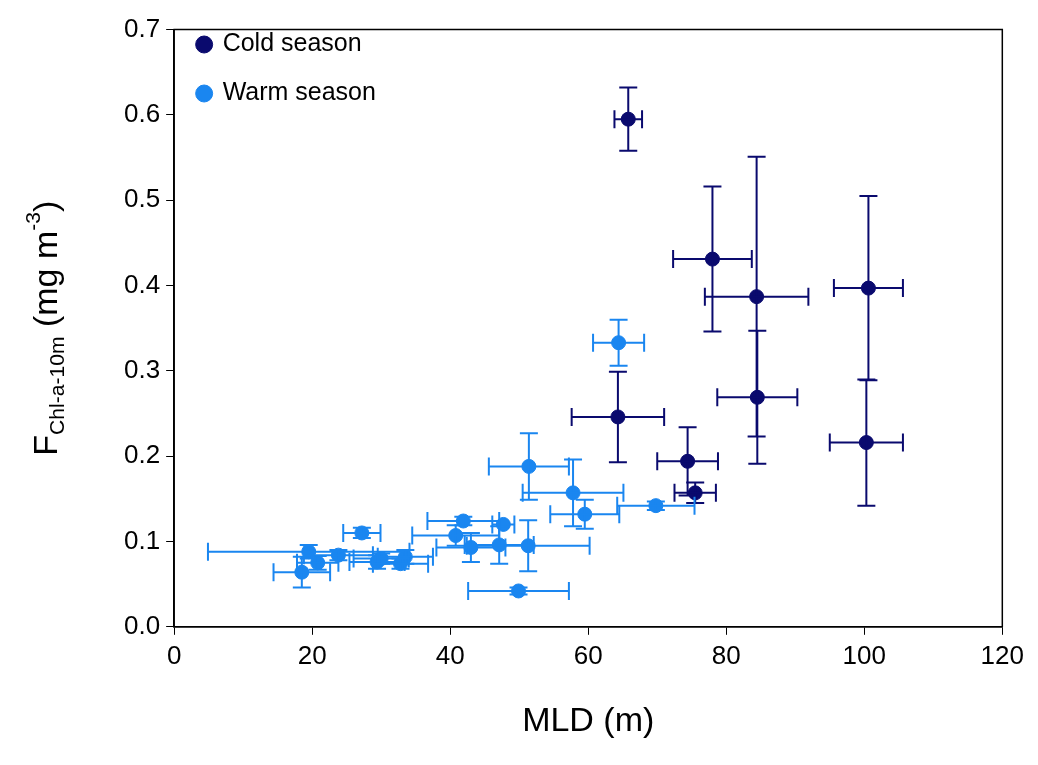  Describe the element at coordinates (450, 654) in the screenshot. I see `x-tick-label: 40` at that location.